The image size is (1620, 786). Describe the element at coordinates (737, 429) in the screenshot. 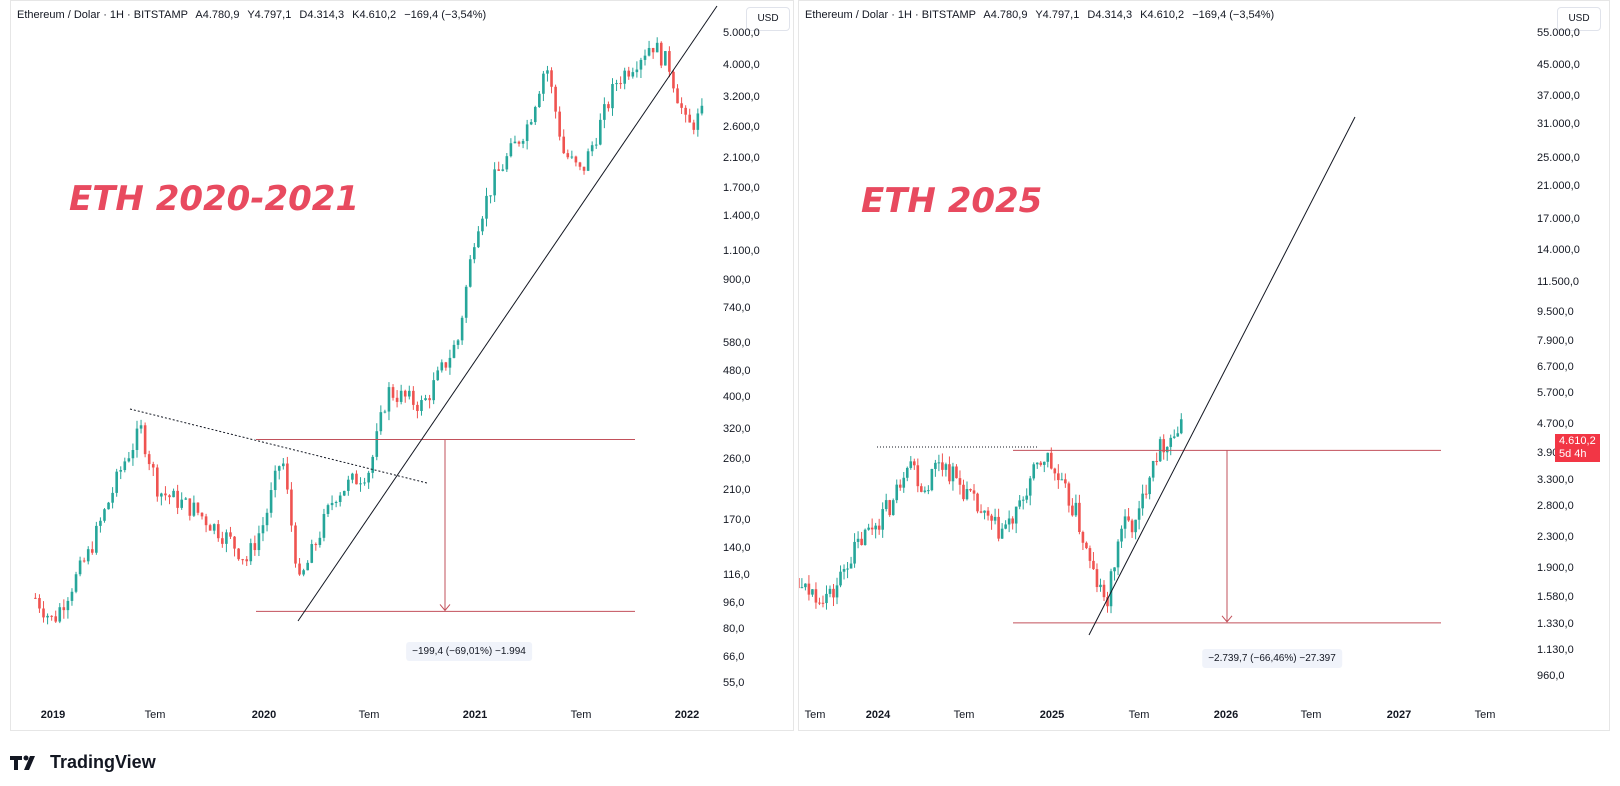

I see `price-tick-label: 320,0` at that location.